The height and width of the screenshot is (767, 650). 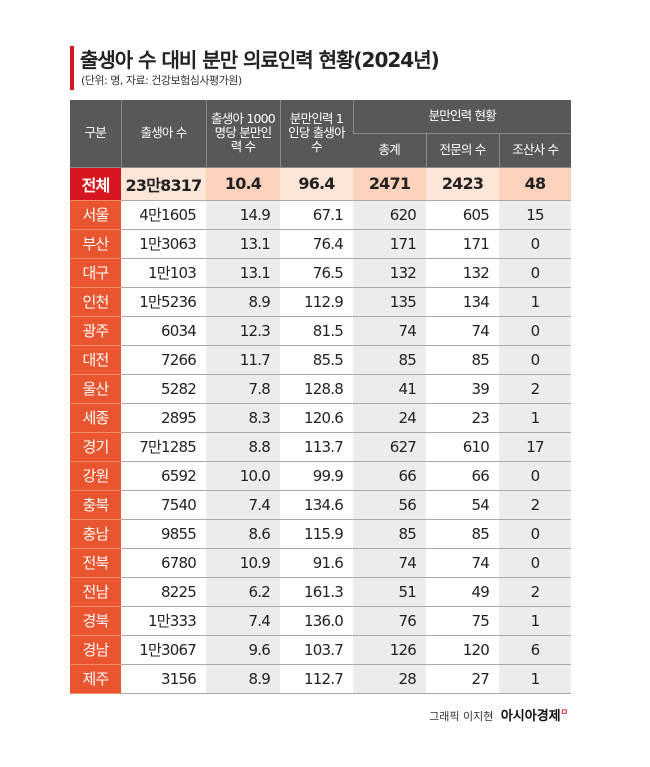 What do you see at coordinates (461, 117) in the screenshot?
I see `header-group: 분만인력 현황` at bounding box center [461, 117].